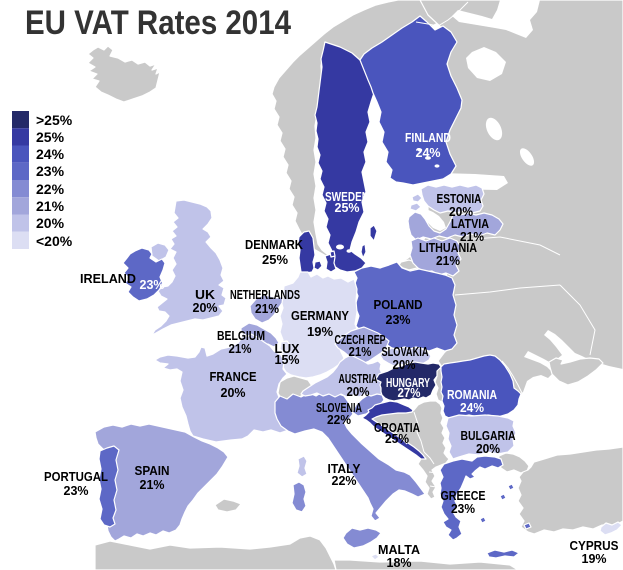  Describe the element at coordinates (241, 335) in the screenshot. I see `svg-text: BELGIUM` at that location.